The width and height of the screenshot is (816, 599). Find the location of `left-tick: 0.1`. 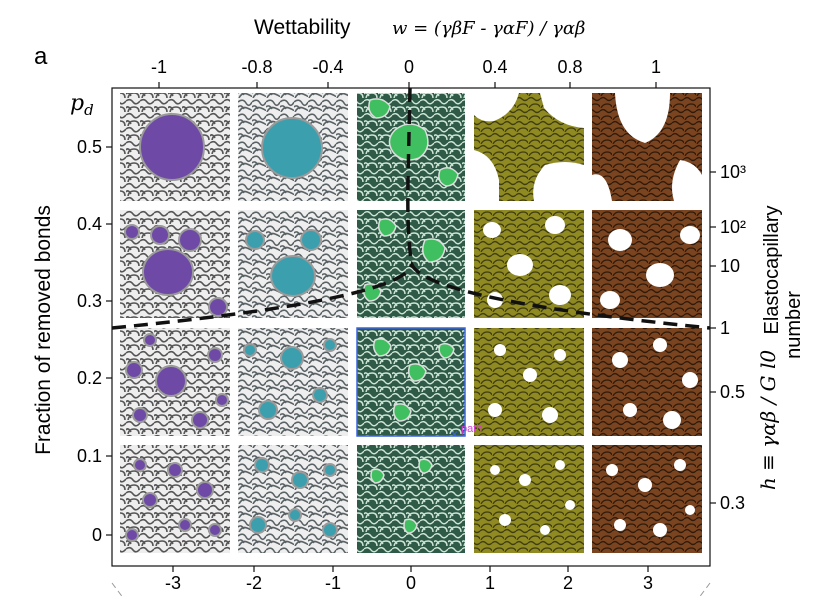

left-tick: 0.1 is located at coordinates (89, 456).